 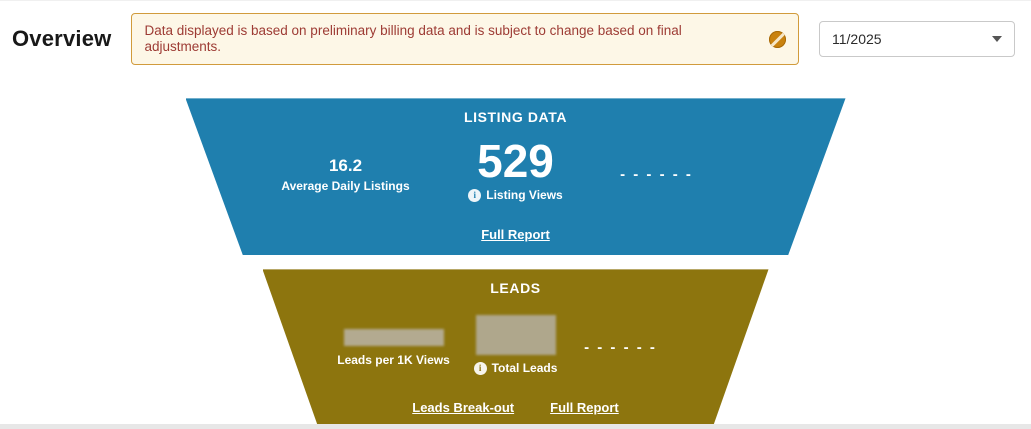 What do you see at coordinates (515, 235) in the screenshot?
I see `listing-full-report-link: Full Report` at bounding box center [515, 235].